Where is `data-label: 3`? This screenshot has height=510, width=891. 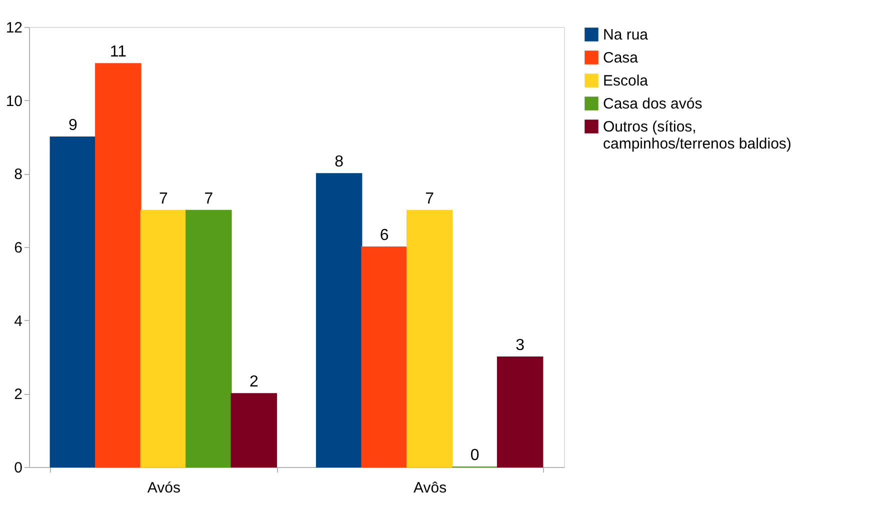 data-label: 3 is located at coordinates (520, 345).